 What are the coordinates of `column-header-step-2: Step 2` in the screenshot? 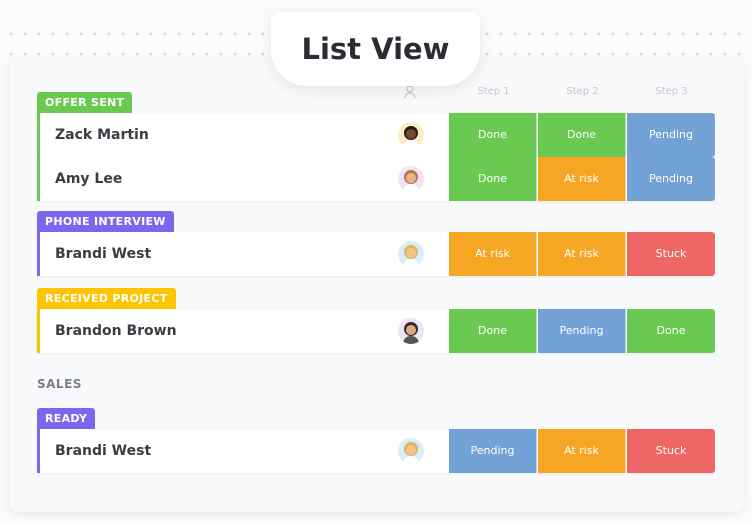 It's located at (582, 91).